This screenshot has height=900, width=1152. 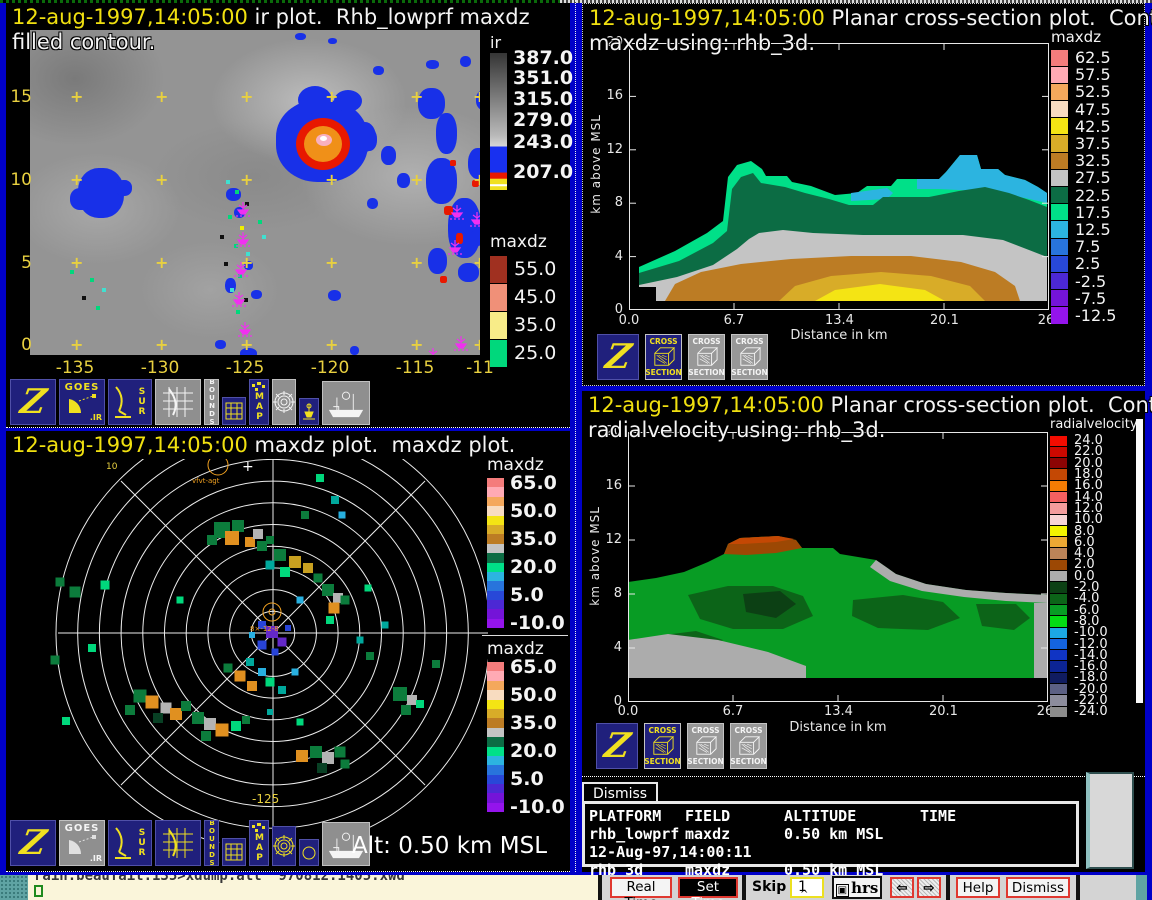 What do you see at coordinates (978, 887) in the screenshot?
I see `help-button: Help` at bounding box center [978, 887].